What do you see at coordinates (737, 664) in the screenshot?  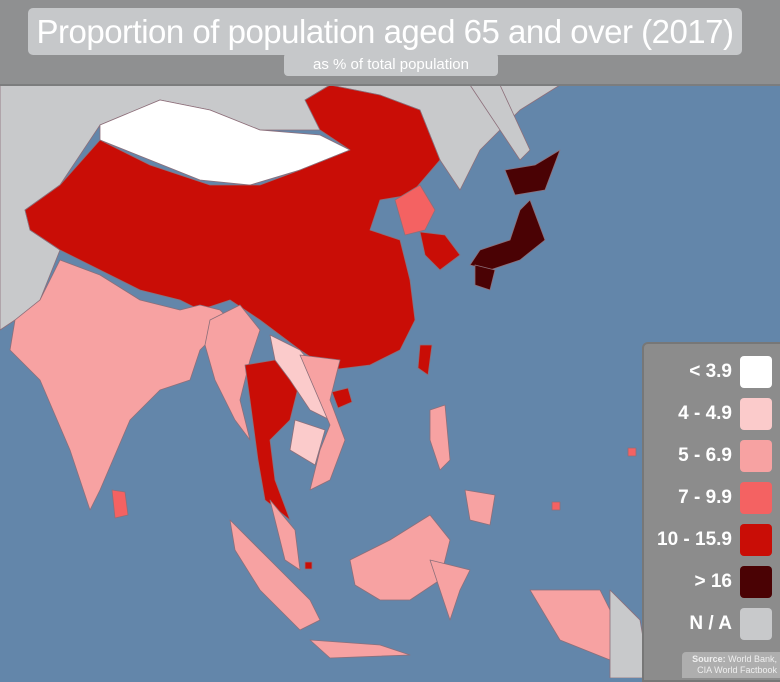 I see `source-text: World Bank, CIA World Factbook` at bounding box center [737, 664].